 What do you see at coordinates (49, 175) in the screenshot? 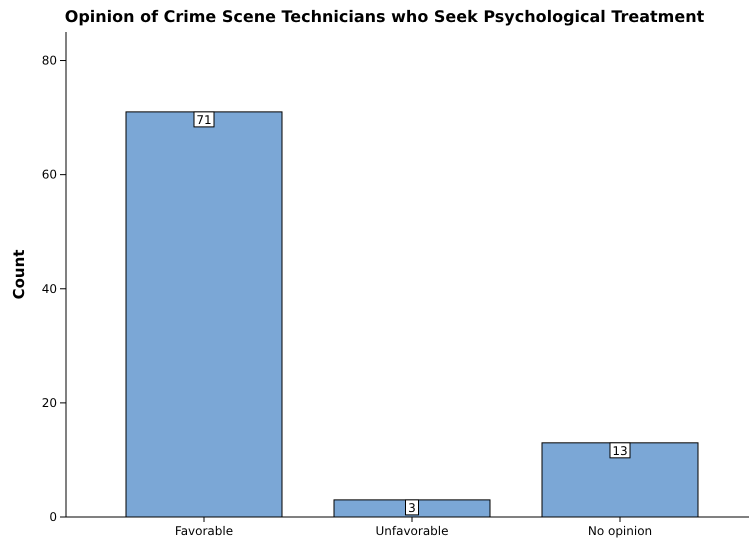
I see `y-tick-label: 60` at bounding box center [49, 175].